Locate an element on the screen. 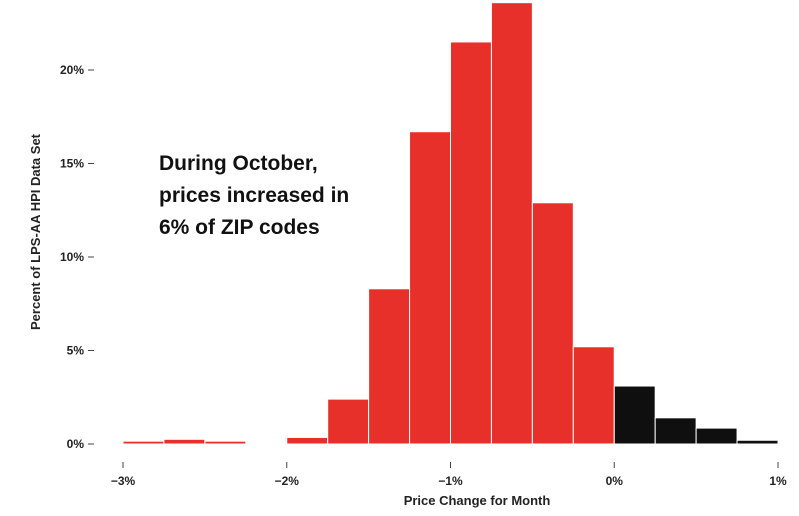 Image resolution: width=799 pixels, height=516 pixels. annotation-line: During October, is located at coordinates (238, 163).